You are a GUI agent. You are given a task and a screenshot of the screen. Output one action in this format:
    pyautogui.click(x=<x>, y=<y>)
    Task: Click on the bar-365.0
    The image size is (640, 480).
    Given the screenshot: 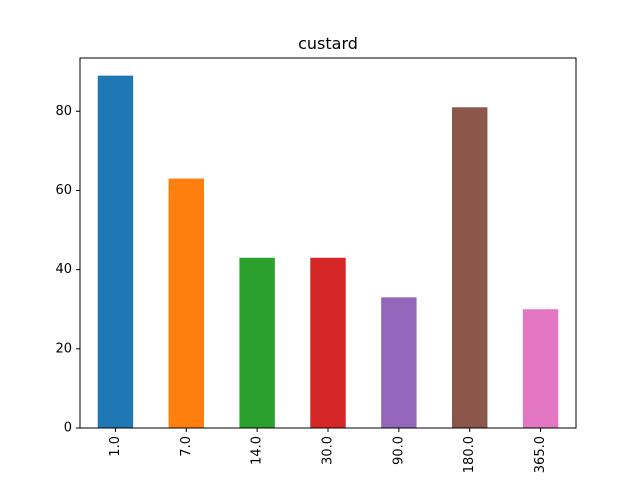 What is the action you would take?
    pyautogui.click(x=540, y=368)
    